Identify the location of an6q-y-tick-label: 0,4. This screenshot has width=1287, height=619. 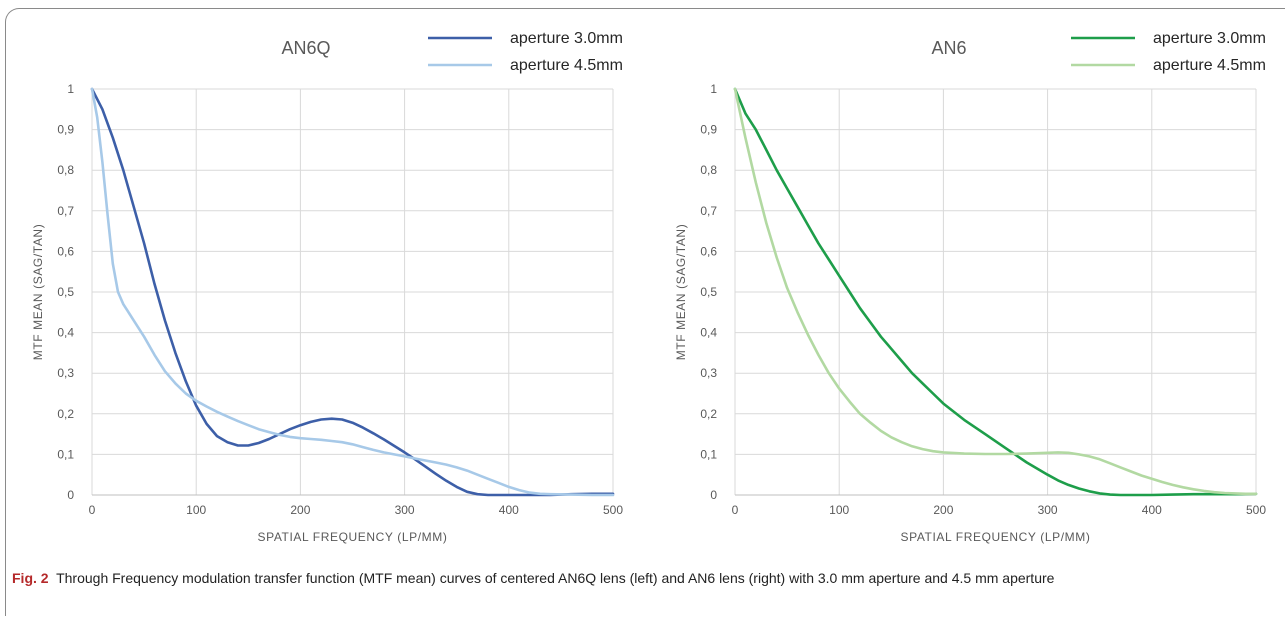
(65, 333).